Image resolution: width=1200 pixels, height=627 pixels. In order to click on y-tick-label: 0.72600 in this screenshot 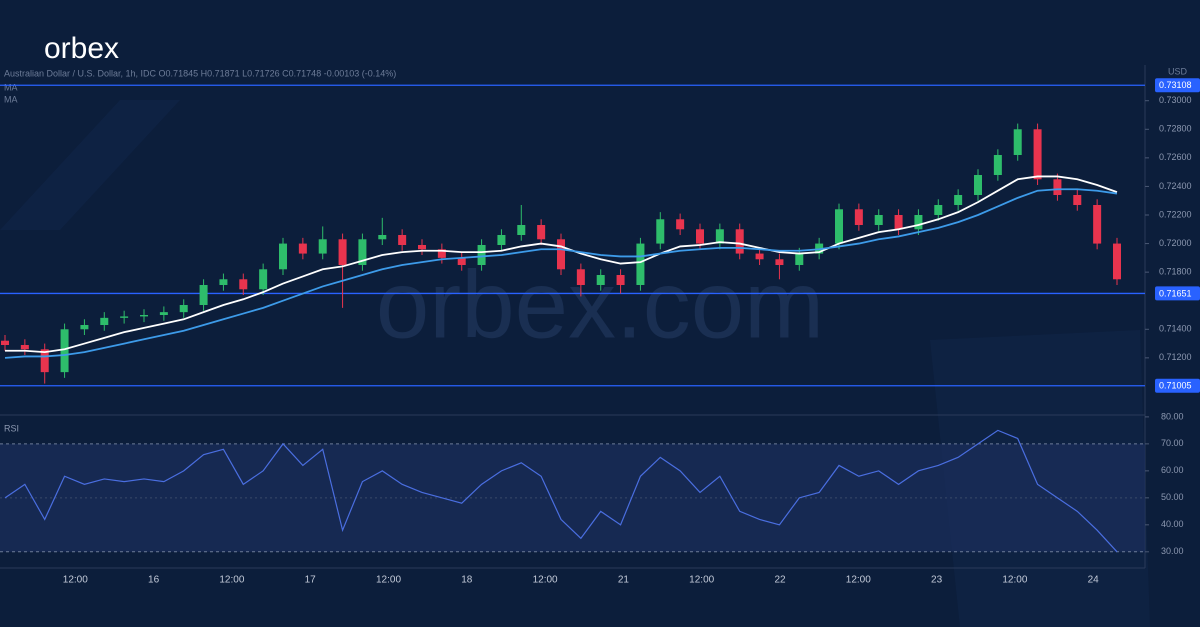, I will do `click(1175, 157)`.